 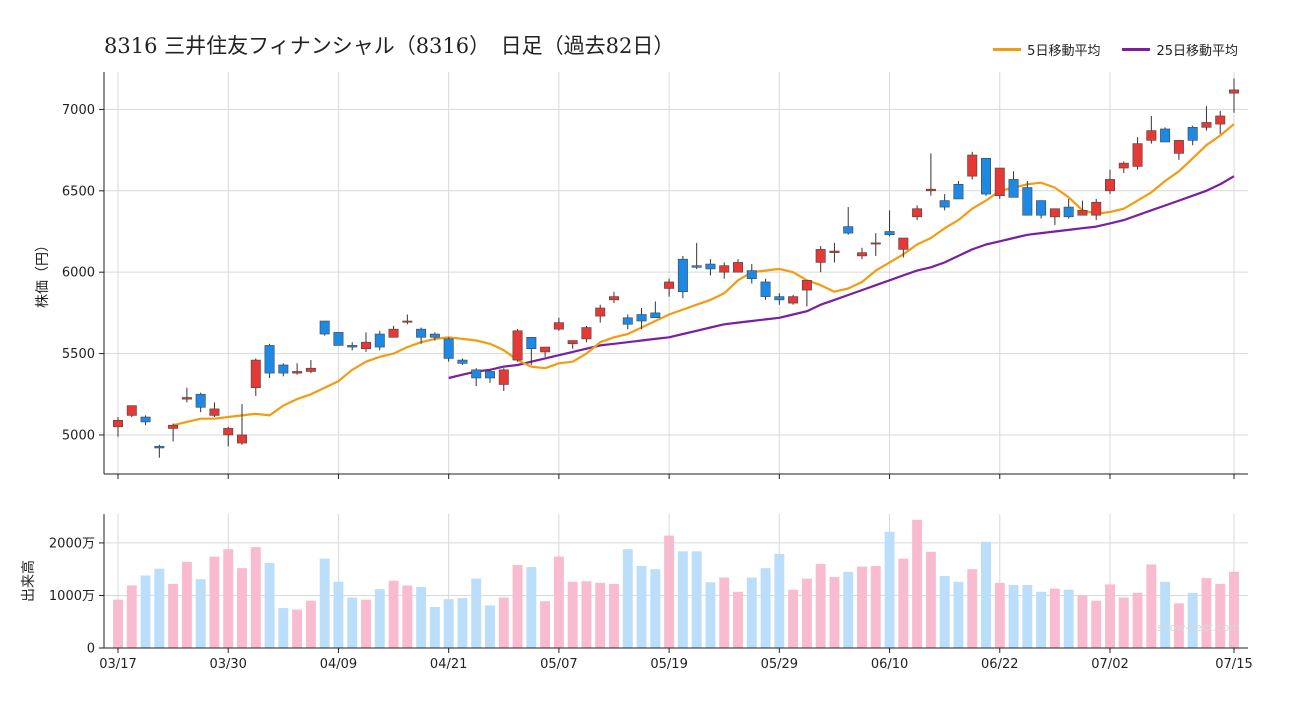 I want to click on watermark: show-zeet.com, so click(x=1198, y=627).